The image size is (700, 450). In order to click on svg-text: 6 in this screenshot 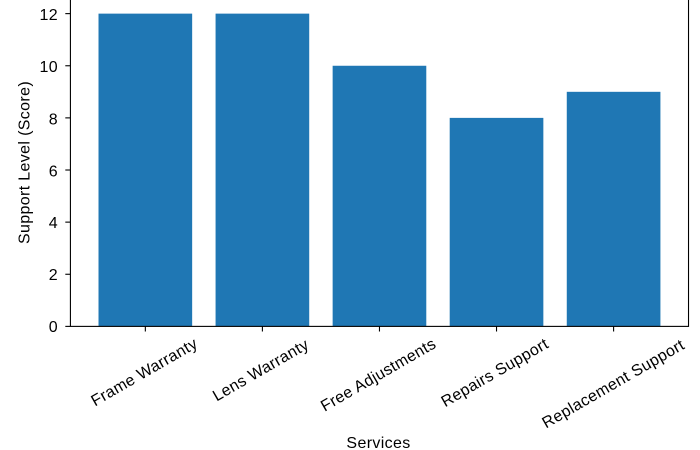, I will do `click(53, 171)`.